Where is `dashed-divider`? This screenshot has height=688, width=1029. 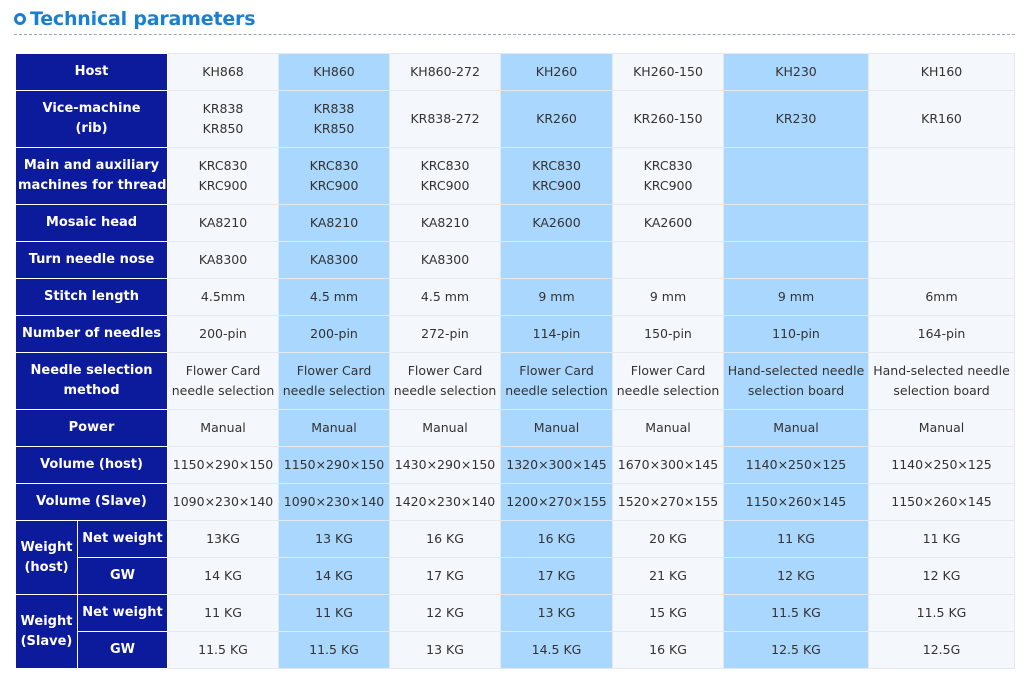
dashed-divider is located at coordinates (514, 34).